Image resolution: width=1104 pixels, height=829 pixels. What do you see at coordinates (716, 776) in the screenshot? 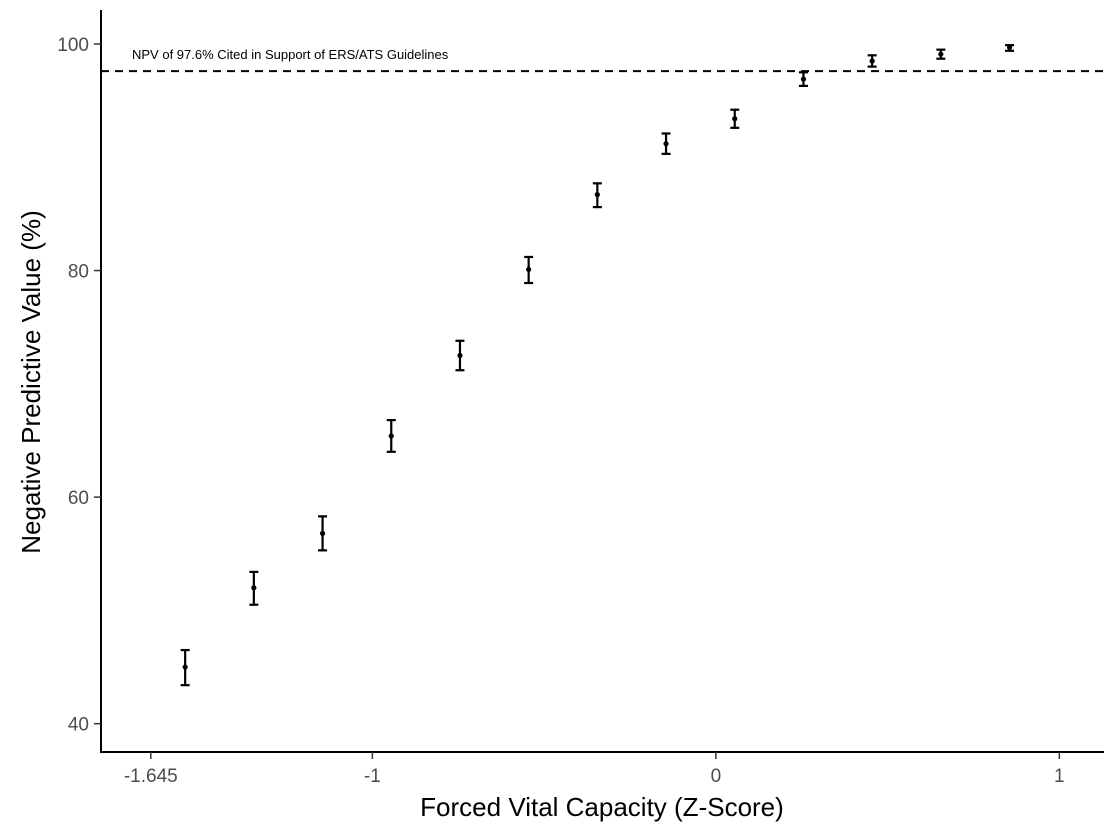
I see `x-tick-label: 0` at bounding box center [716, 776].